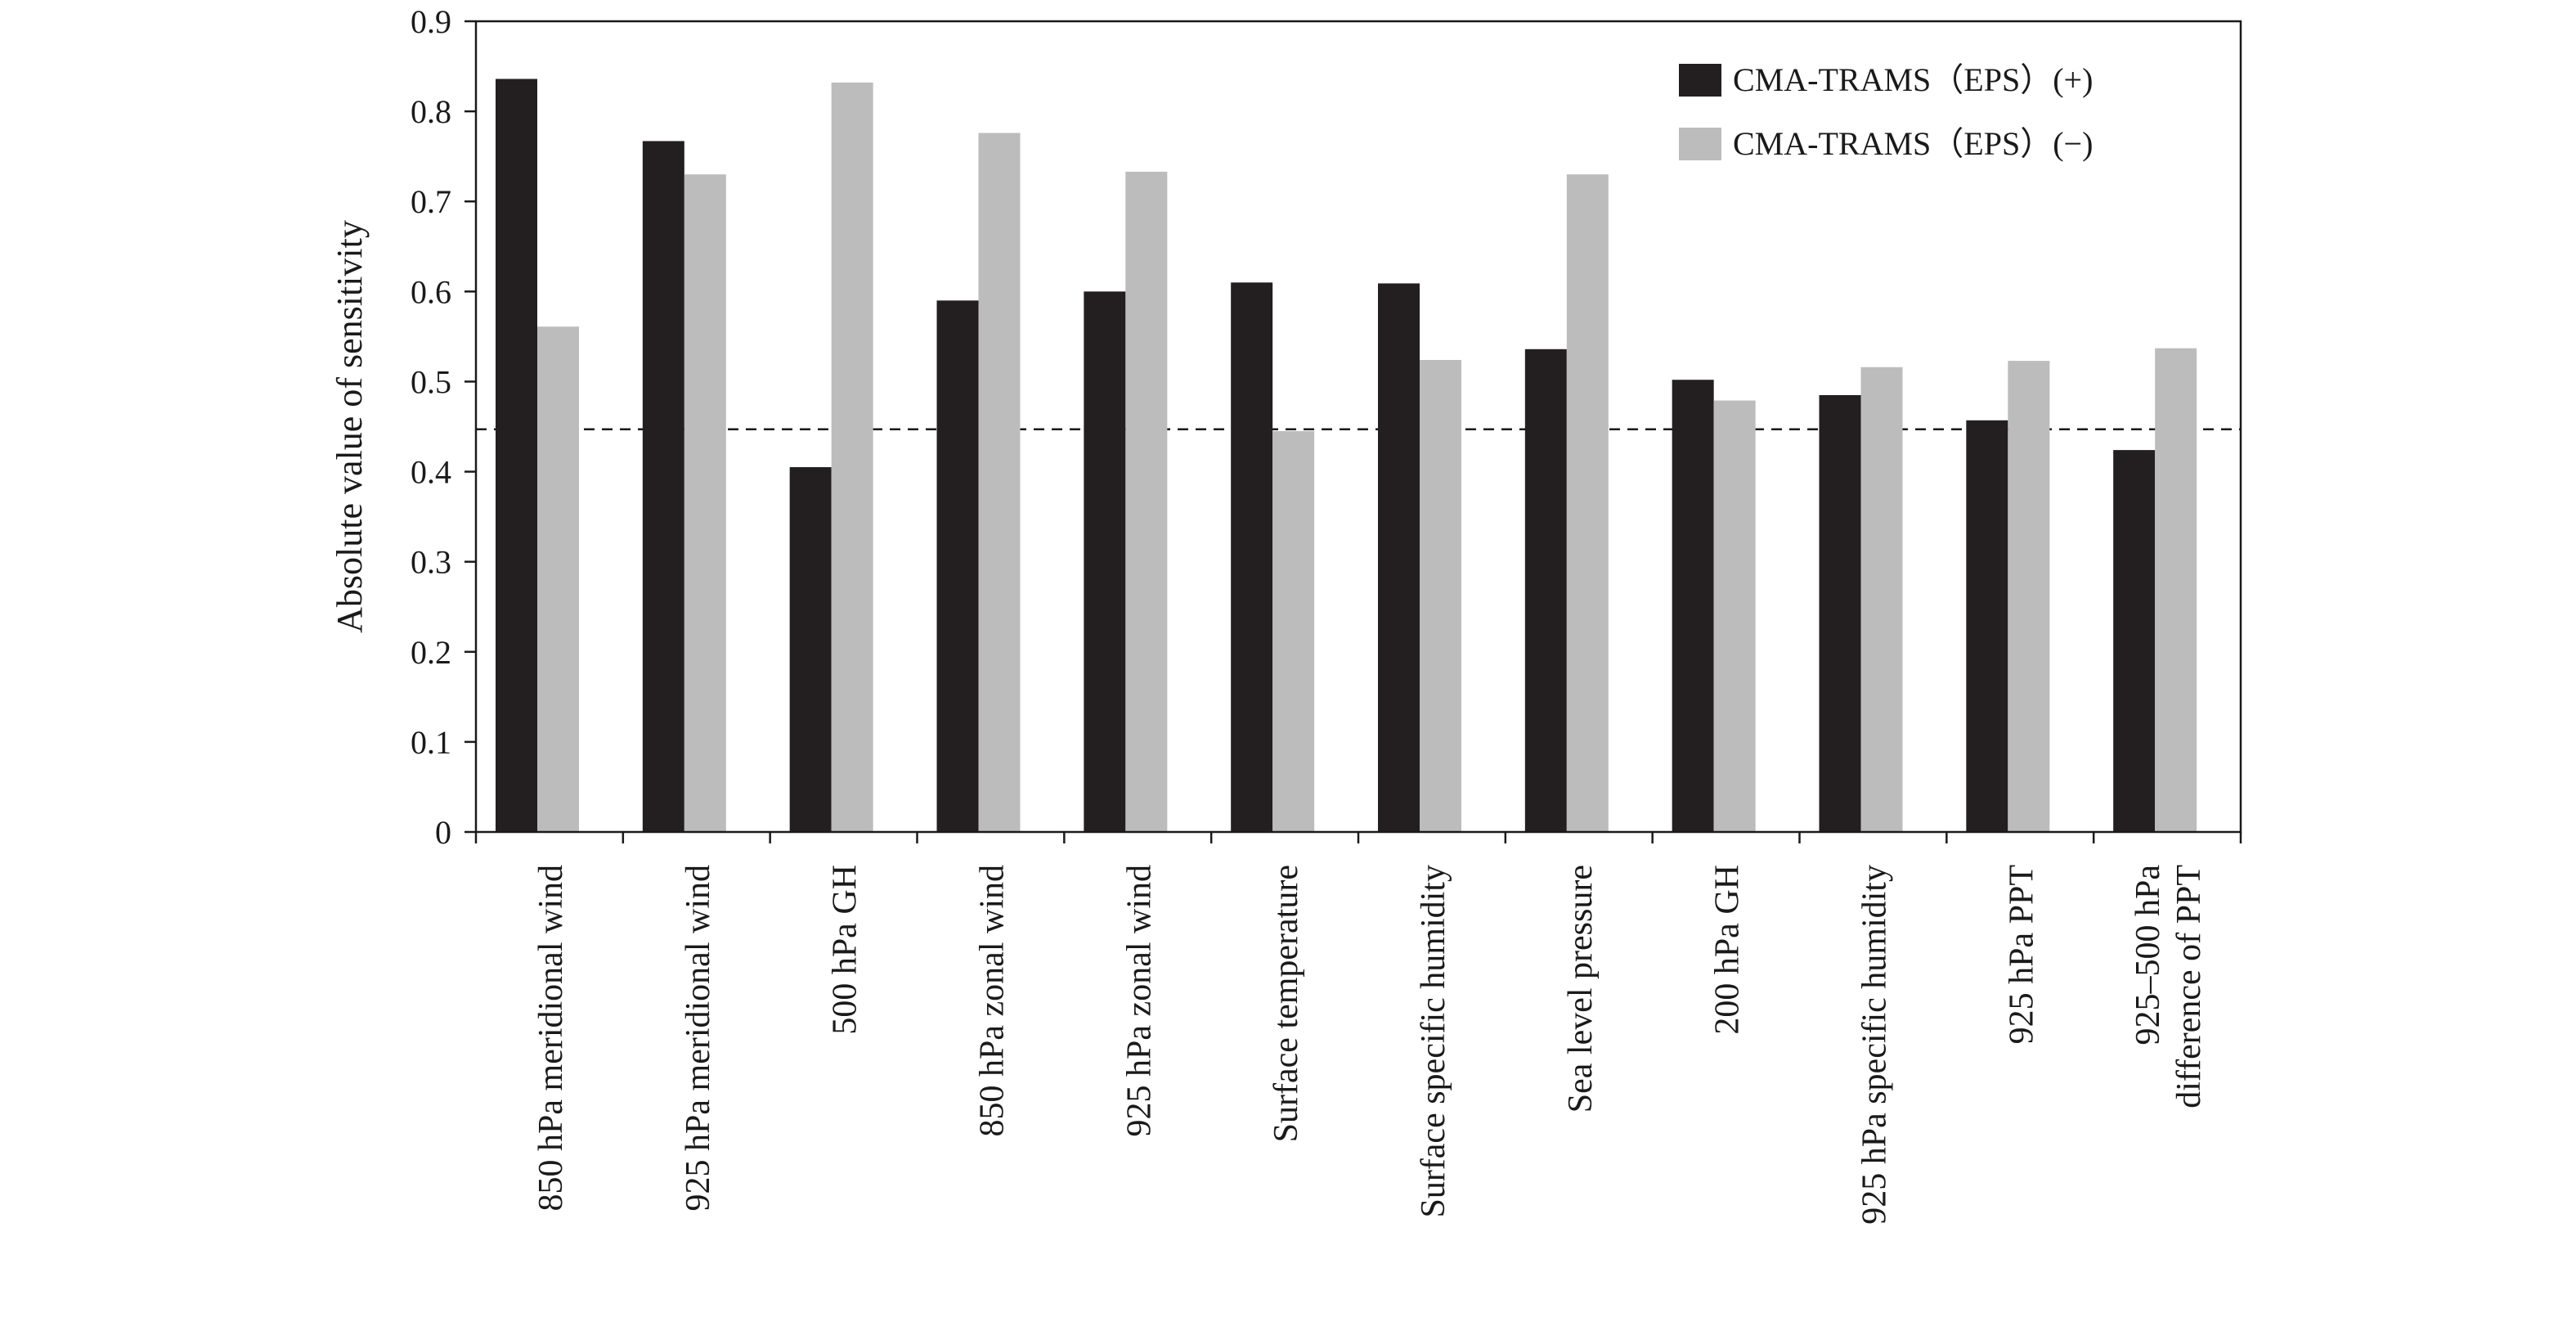 Image resolution: width=2576 pixels, height=1331 pixels. What do you see at coordinates (431, 562) in the screenshot?
I see `y-tick-label: 0.3` at bounding box center [431, 562].